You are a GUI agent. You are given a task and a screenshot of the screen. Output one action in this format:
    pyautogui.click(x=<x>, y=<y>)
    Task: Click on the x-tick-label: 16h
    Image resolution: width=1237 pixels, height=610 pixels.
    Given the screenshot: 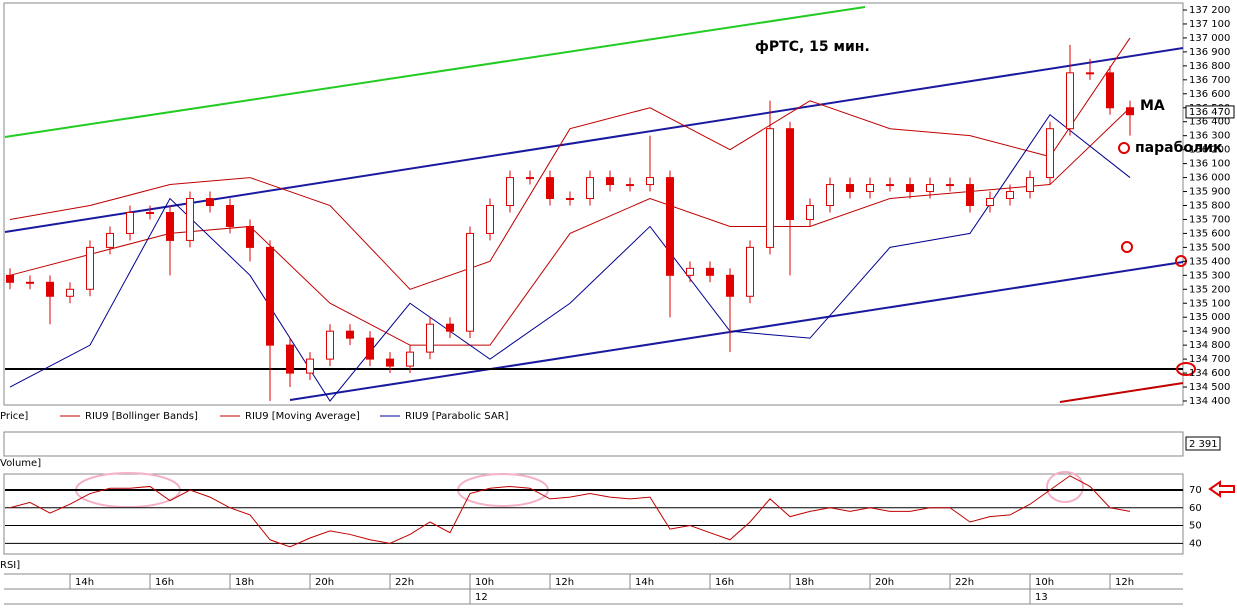 What is the action you would take?
    pyautogui.click(x=164, y=582)
    